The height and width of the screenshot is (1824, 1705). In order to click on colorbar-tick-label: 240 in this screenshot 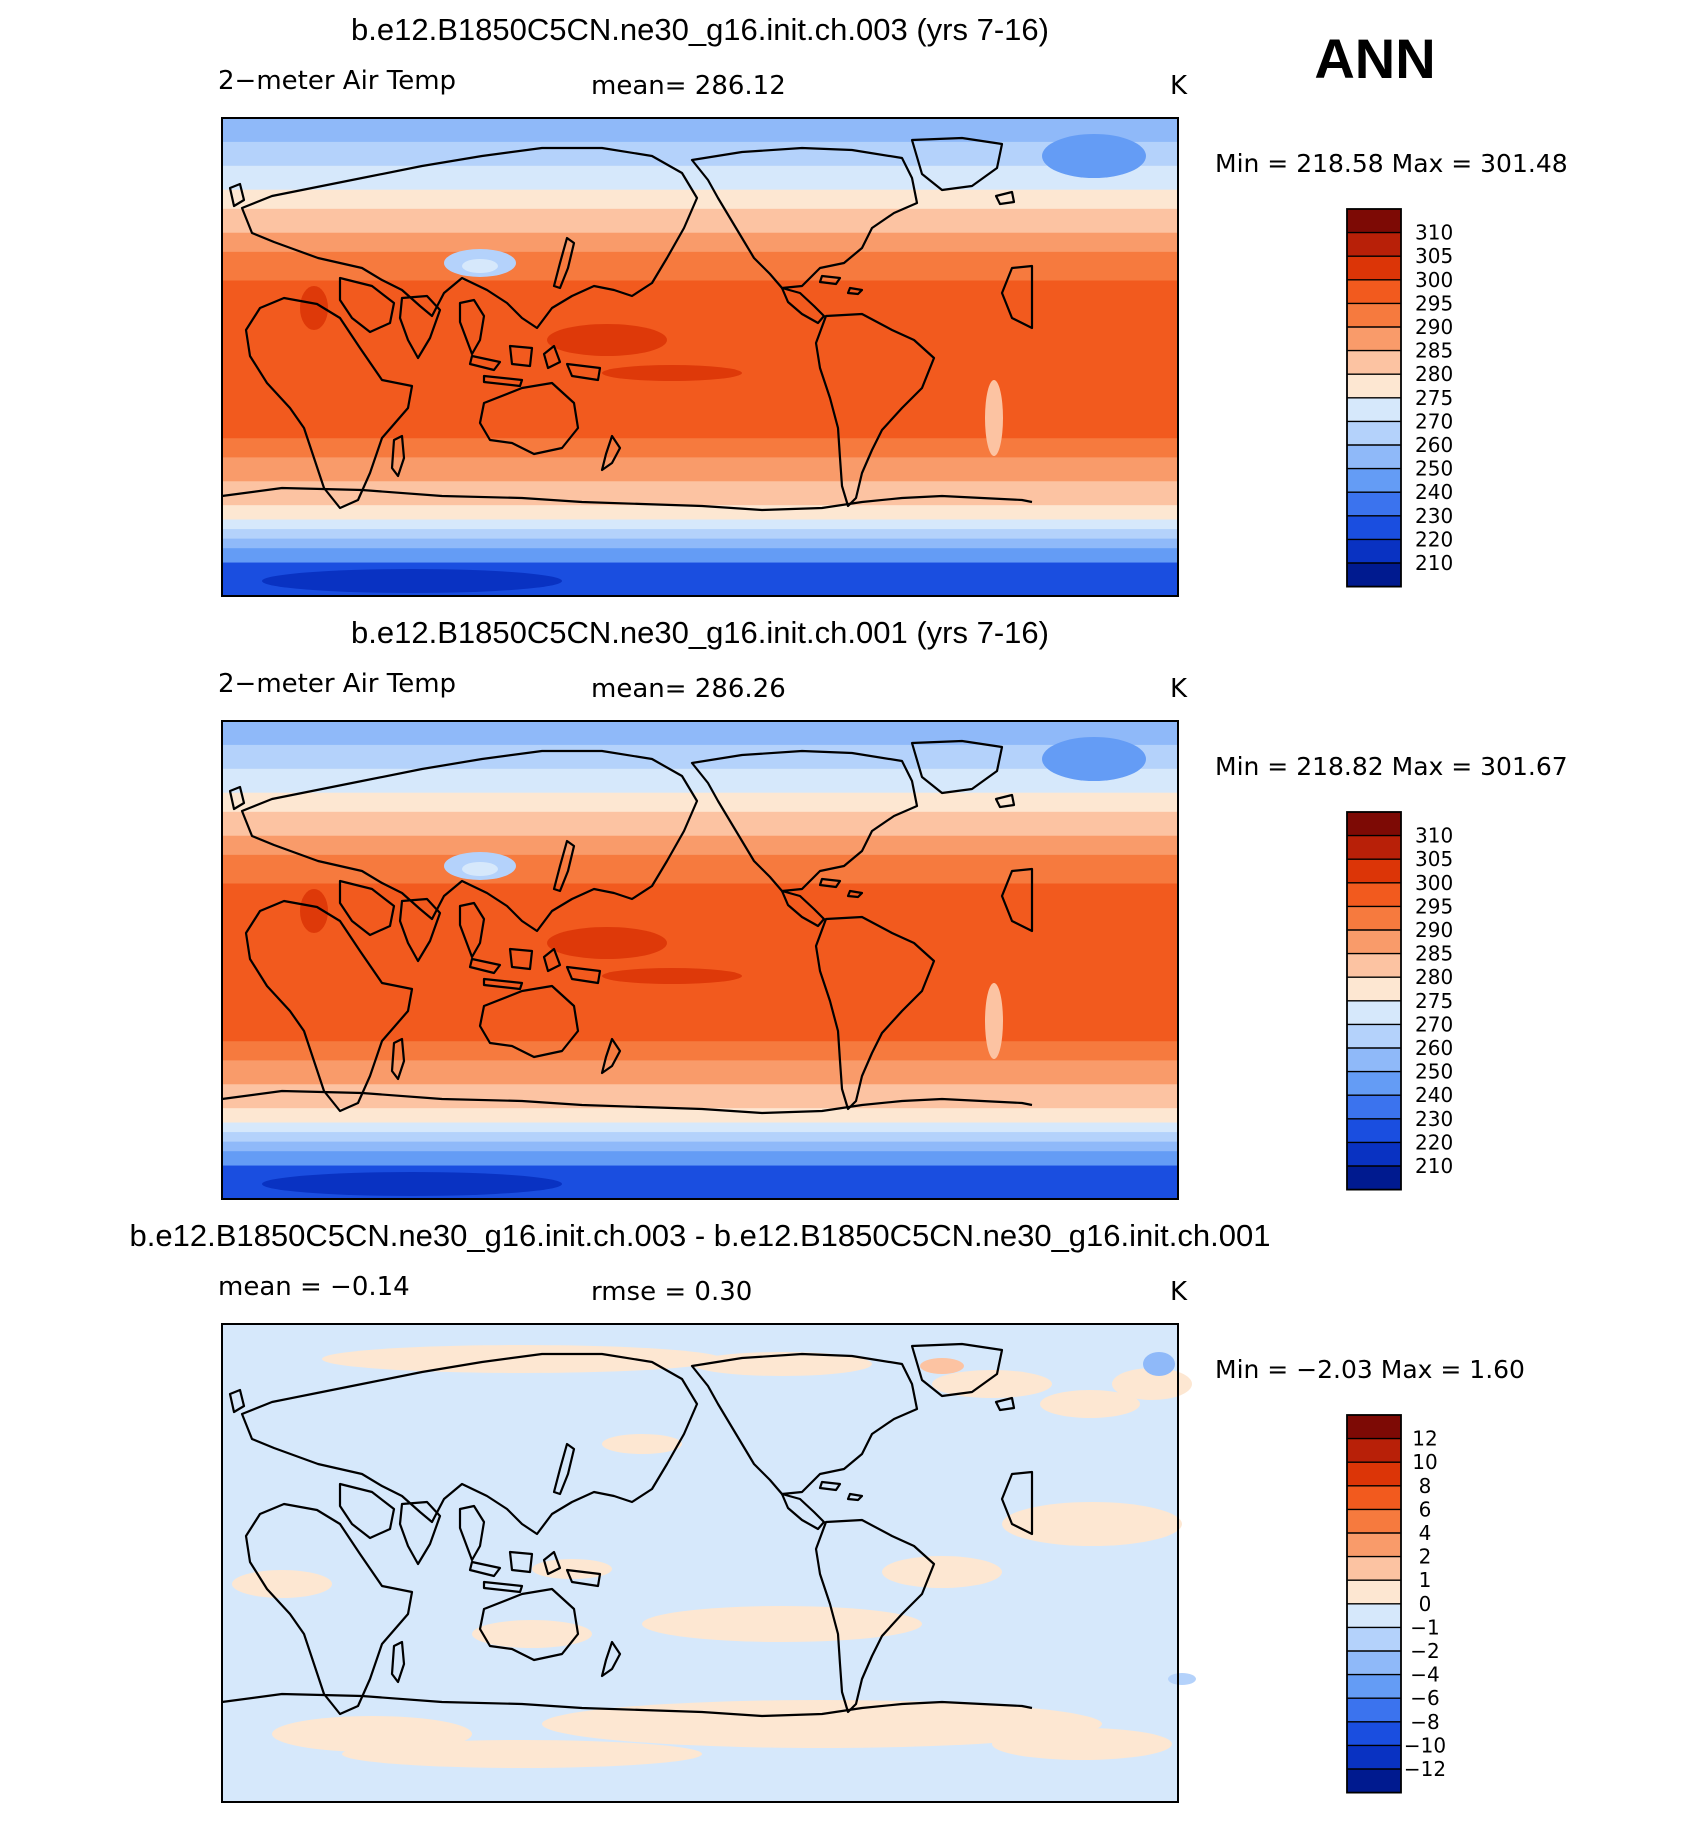, I will do `click(1434, 492)`.